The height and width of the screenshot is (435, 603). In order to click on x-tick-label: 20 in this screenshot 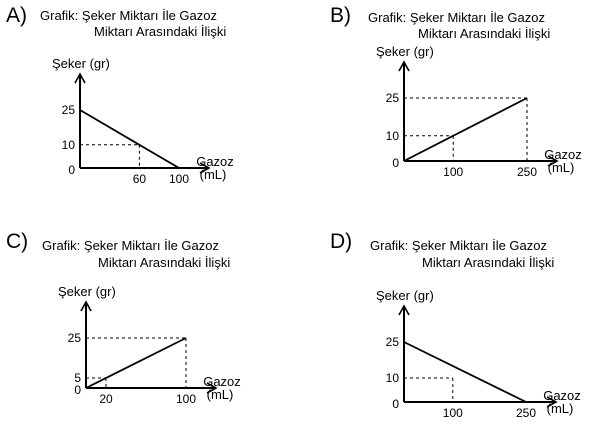, I will do `click(106, 399)`.